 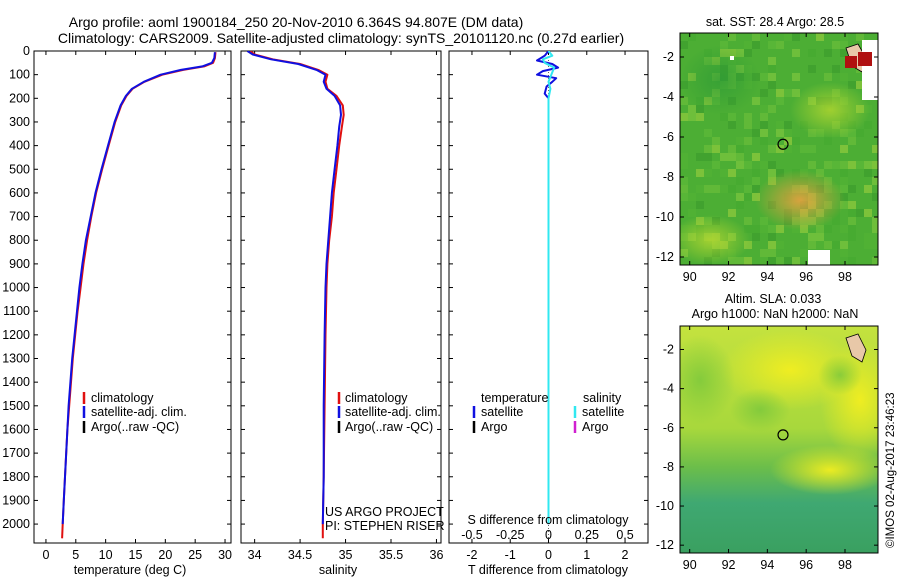 I want to click on argo-float-marker, so click(x=783, y=144).